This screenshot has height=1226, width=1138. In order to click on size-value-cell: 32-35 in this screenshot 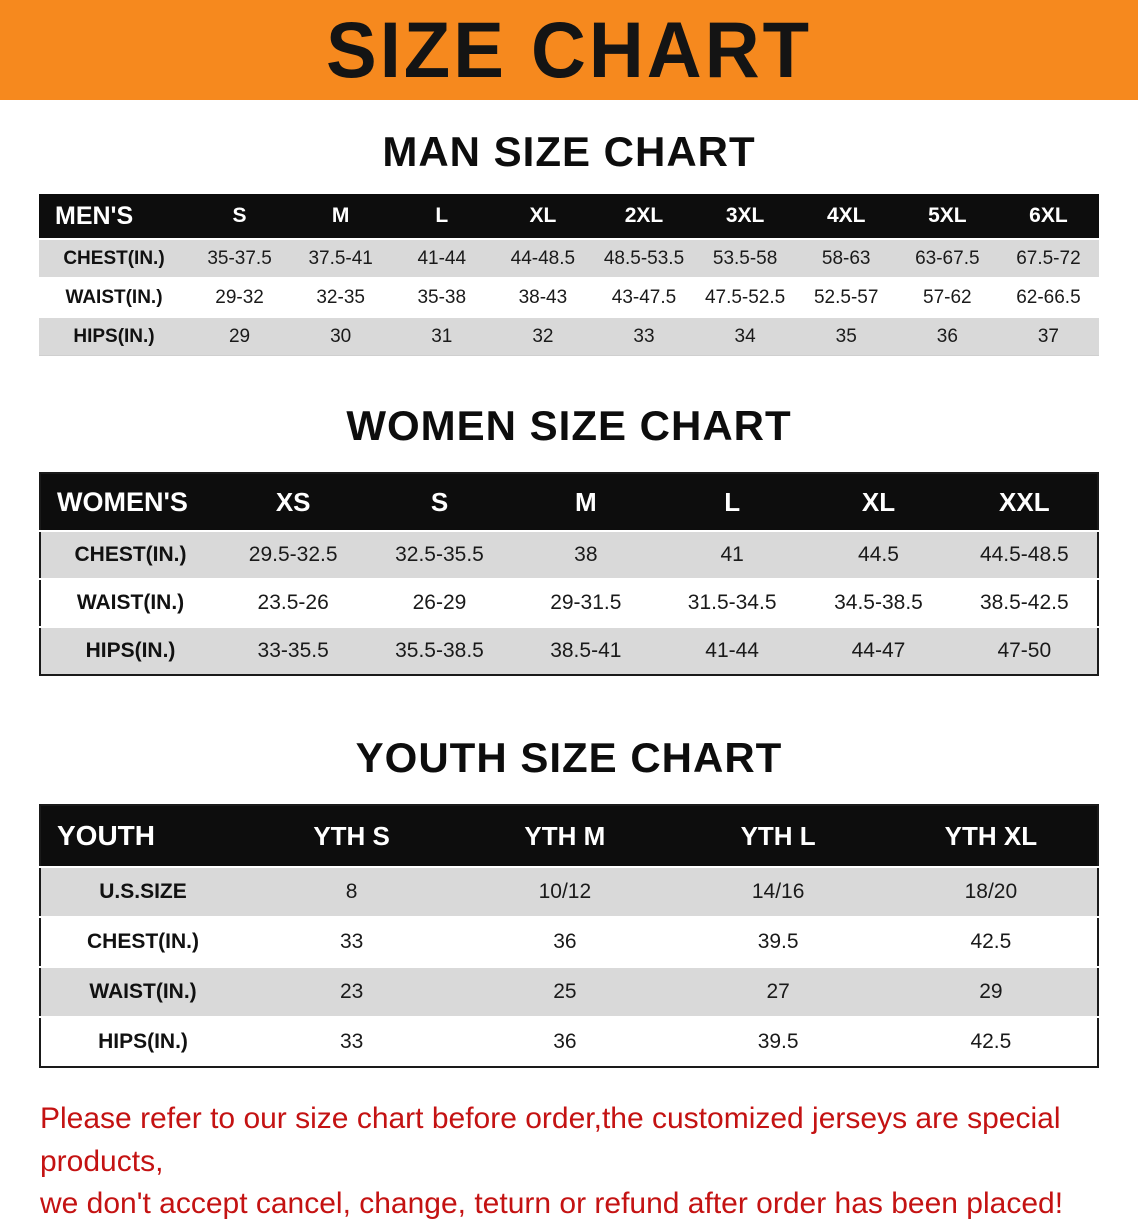, I will do `click(341, 297)`.